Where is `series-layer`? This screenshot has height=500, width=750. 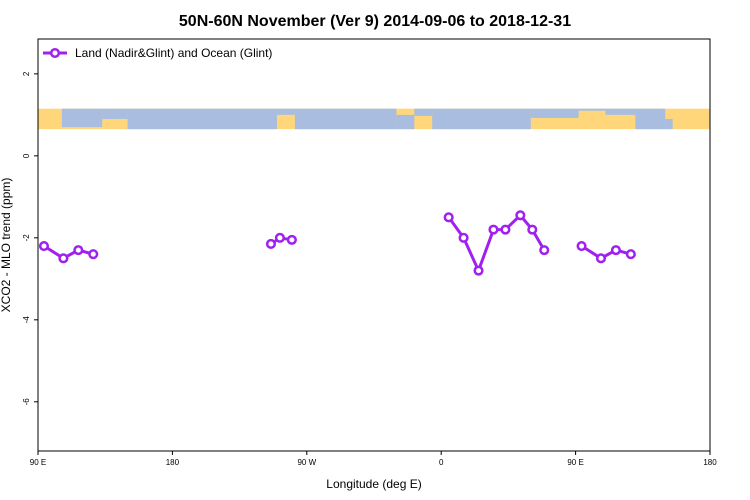 series-layer is located at coordinates (337, 243).